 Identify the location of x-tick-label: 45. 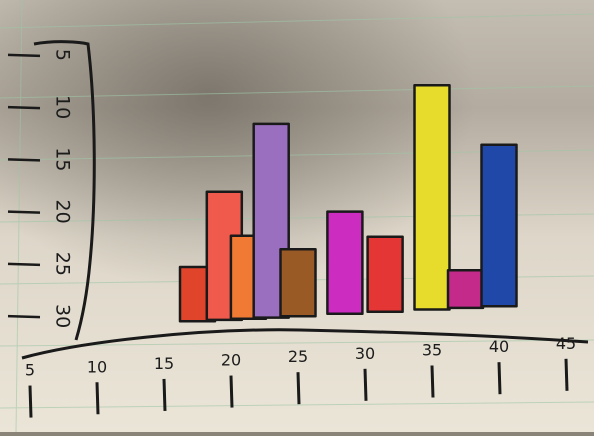
(566, 343).